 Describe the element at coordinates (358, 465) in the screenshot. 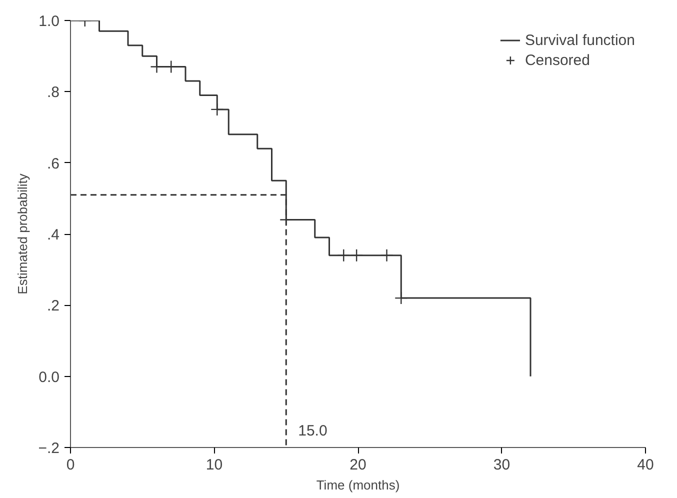

I see `x-tick-label: 20` at that location.